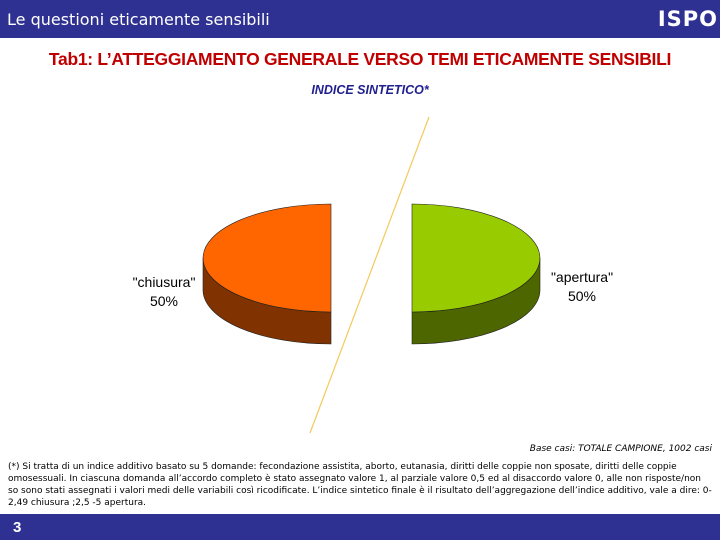 The image size is (720, 540). What do you see at coordinates (17, 527) in the screenshot?
I see `page-number: 3` at bounding box center [17, 527].